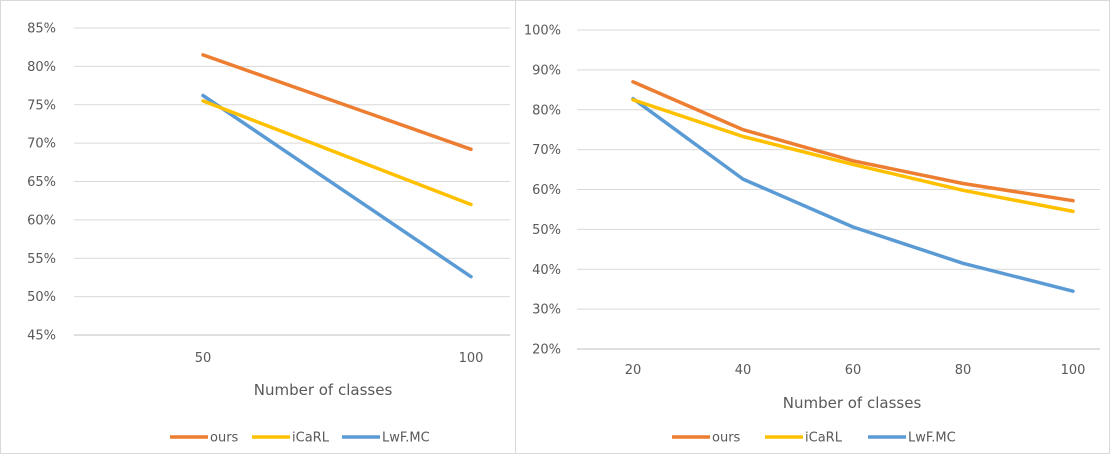  I want to click on left-legend-label-ours: ours, so click(224, 438).